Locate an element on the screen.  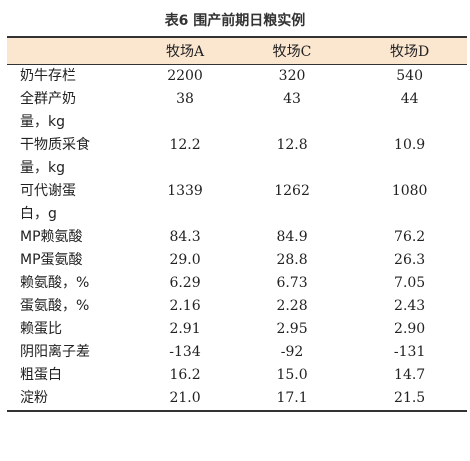
table-row: 奶牛存栏 2200 320 540 is located at coordinates (237, 77).